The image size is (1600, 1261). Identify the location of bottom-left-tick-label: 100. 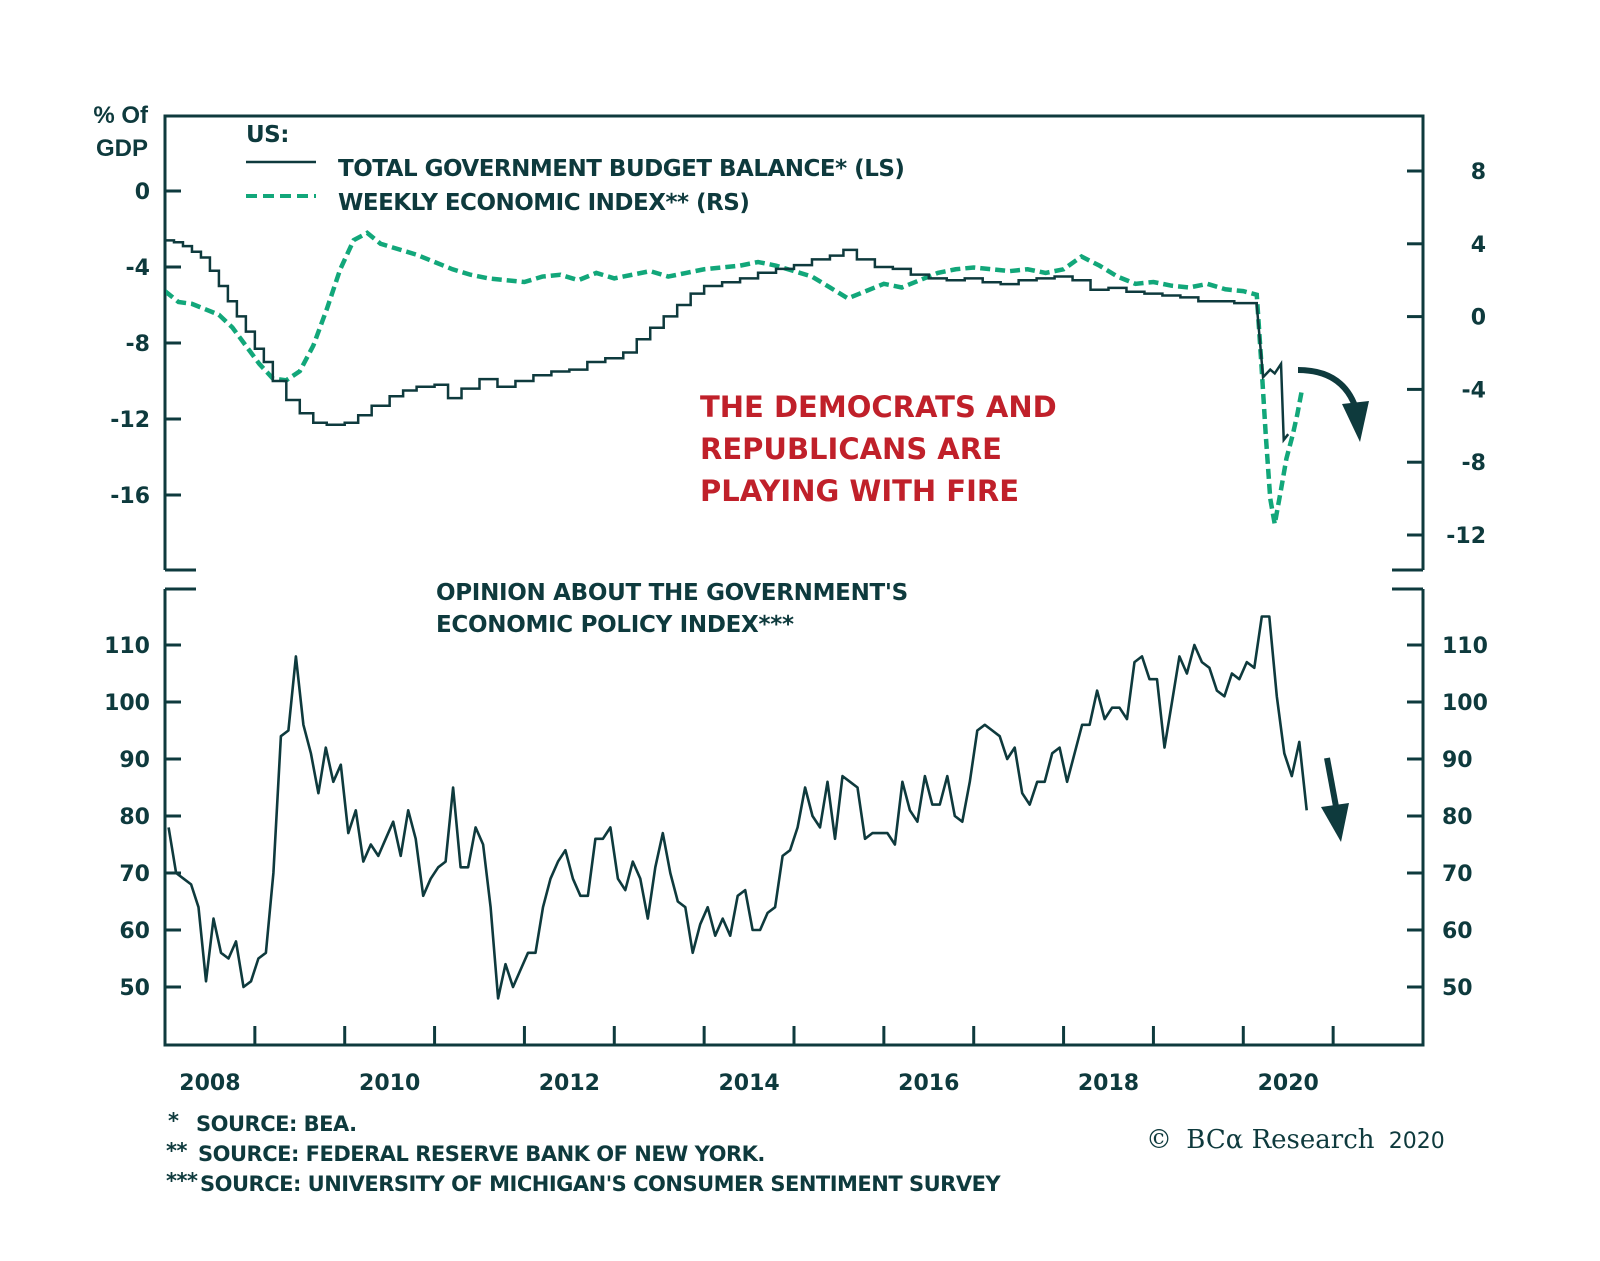
(127, 703).